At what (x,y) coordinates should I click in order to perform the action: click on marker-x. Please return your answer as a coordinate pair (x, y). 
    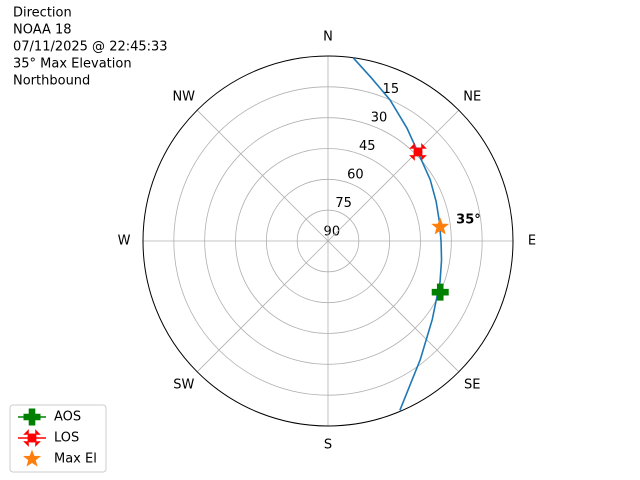
    Looking at the image, I should click on (418, 152).